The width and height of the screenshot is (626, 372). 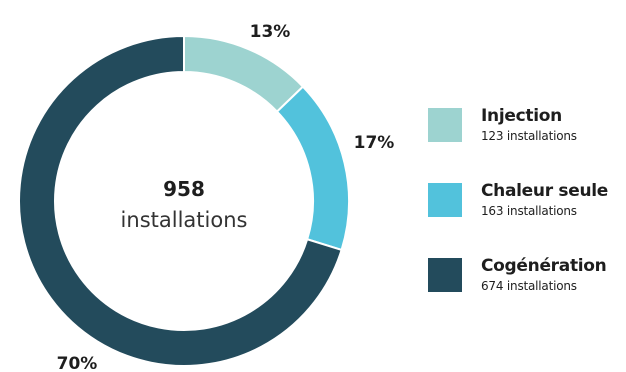 I want to click on legend-label-injection: Injection, so click(x=521, y=116).